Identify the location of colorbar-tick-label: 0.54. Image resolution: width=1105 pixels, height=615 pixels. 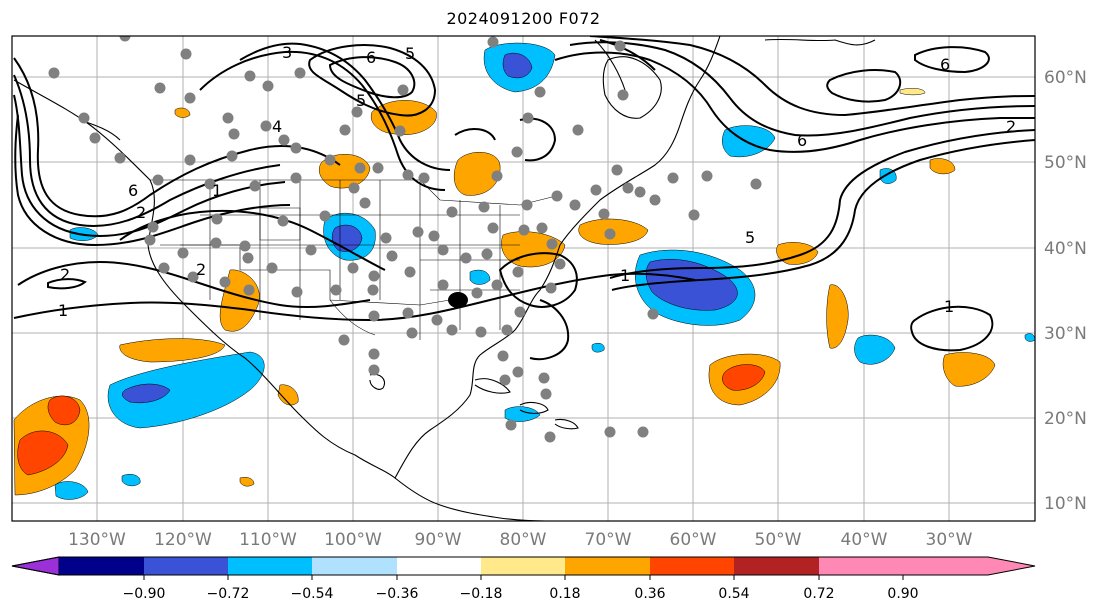
(733, 594).